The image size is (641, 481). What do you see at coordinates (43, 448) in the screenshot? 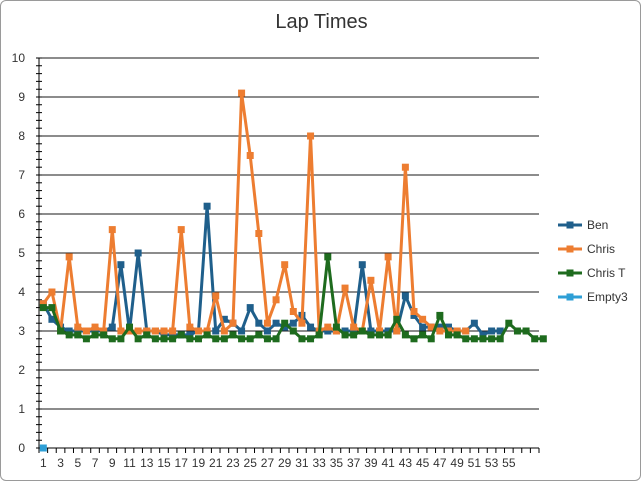
I see `data-point-empty3` at bounding box center [43, 448].